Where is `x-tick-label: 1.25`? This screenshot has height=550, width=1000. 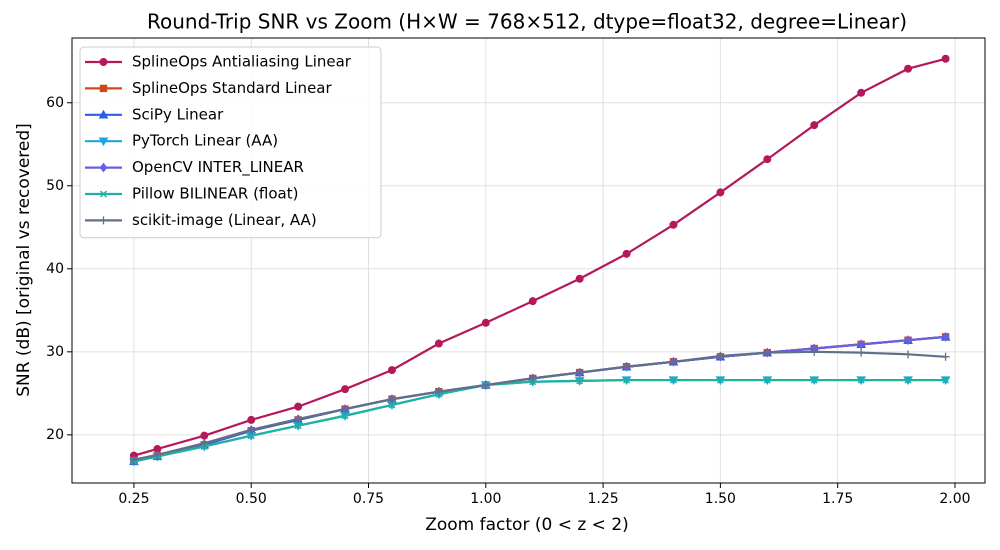 x-tick-label: 1.25 is located at coordinates (603, 499).